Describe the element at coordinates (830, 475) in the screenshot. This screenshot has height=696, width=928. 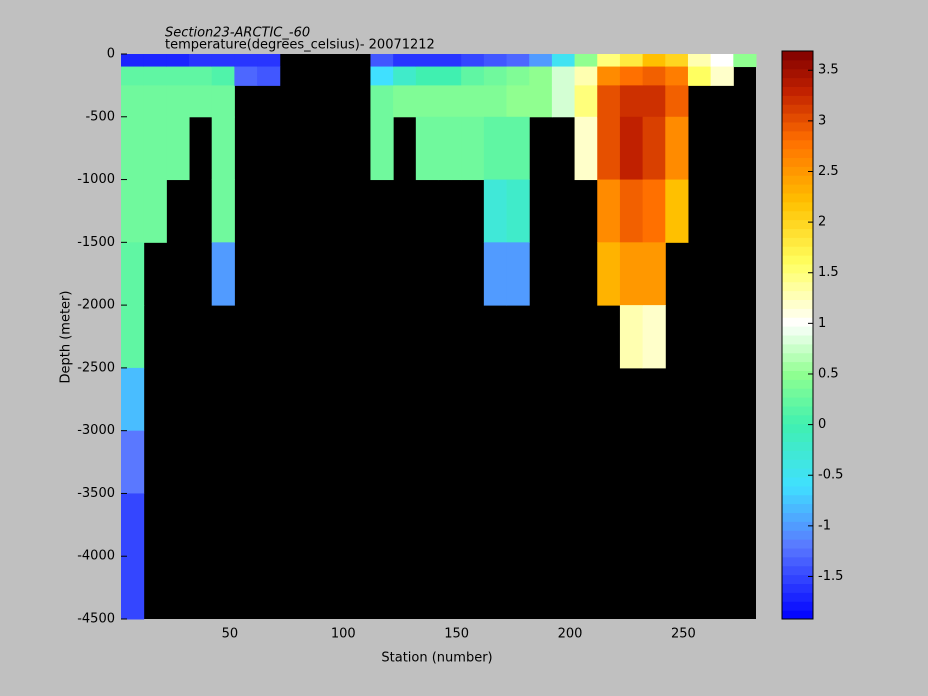
I see `colorbar-tick-label: -0.5` at that location.